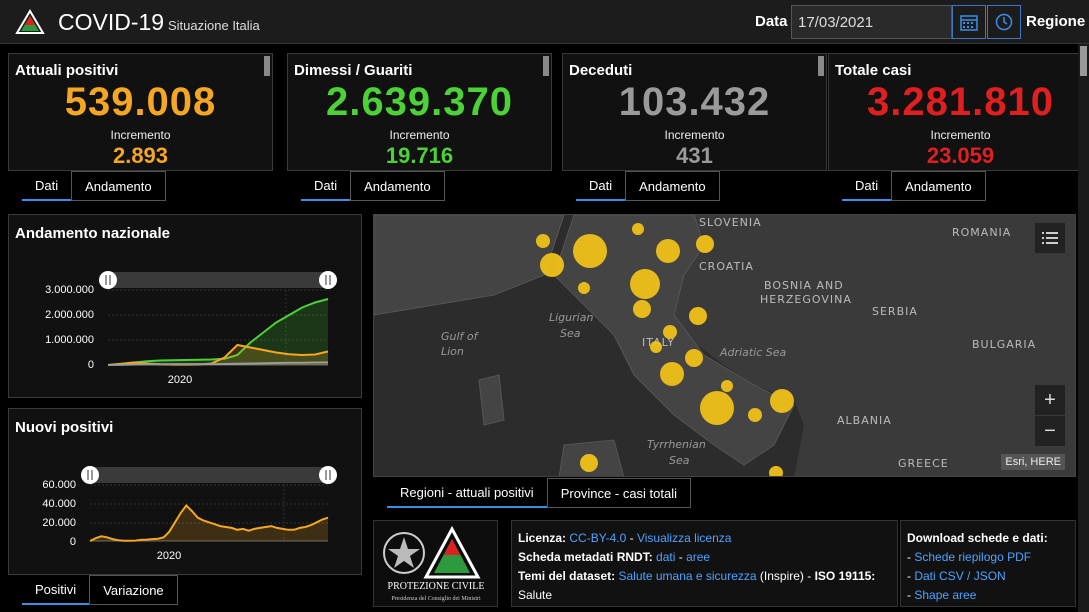 The image size is (1089, 612). Describe the element at coordinates (30, 21) in the screenshot. I see `protezione-civile-logo-icon` at that location.